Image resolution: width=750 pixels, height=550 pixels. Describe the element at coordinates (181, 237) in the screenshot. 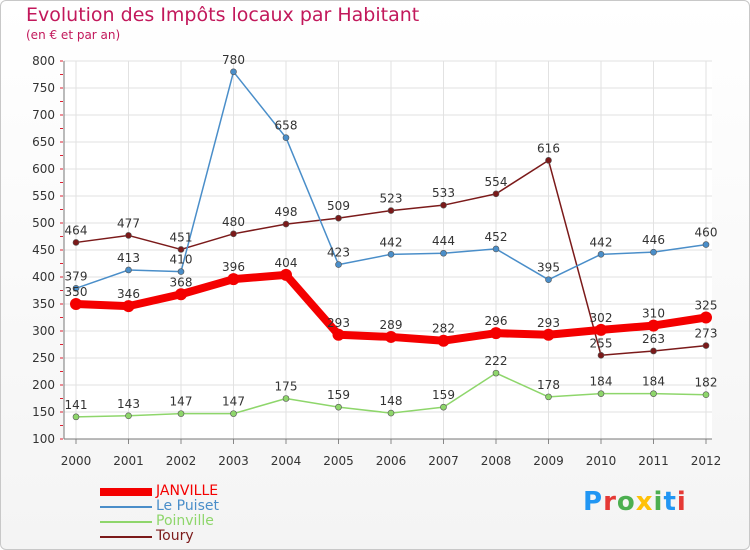

I see `data-label-toury: 451` at that location.